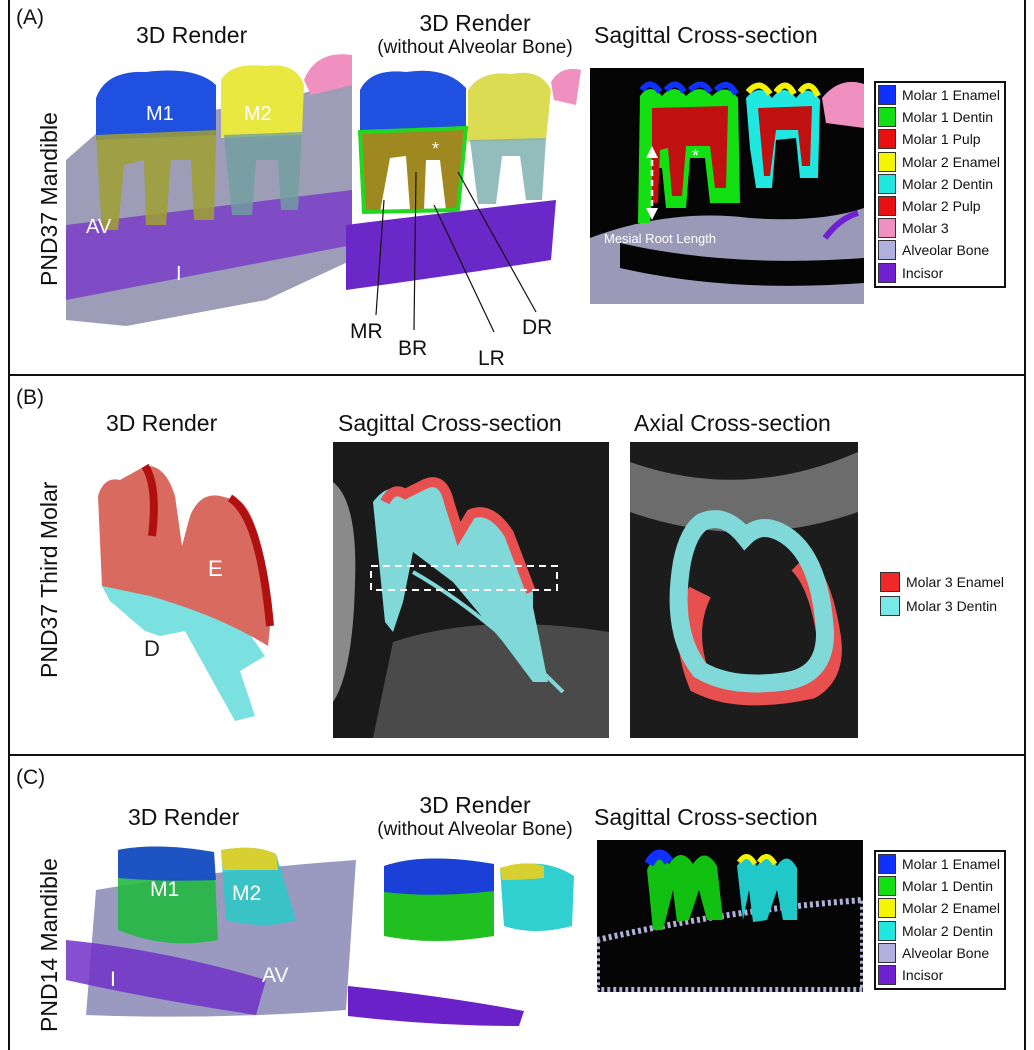 This screenshot has width=1034, height=1050. Describe the element at coordinates (162, 423) in the screenshot. I see `panel-b-title-render: 3D Render` at that location.